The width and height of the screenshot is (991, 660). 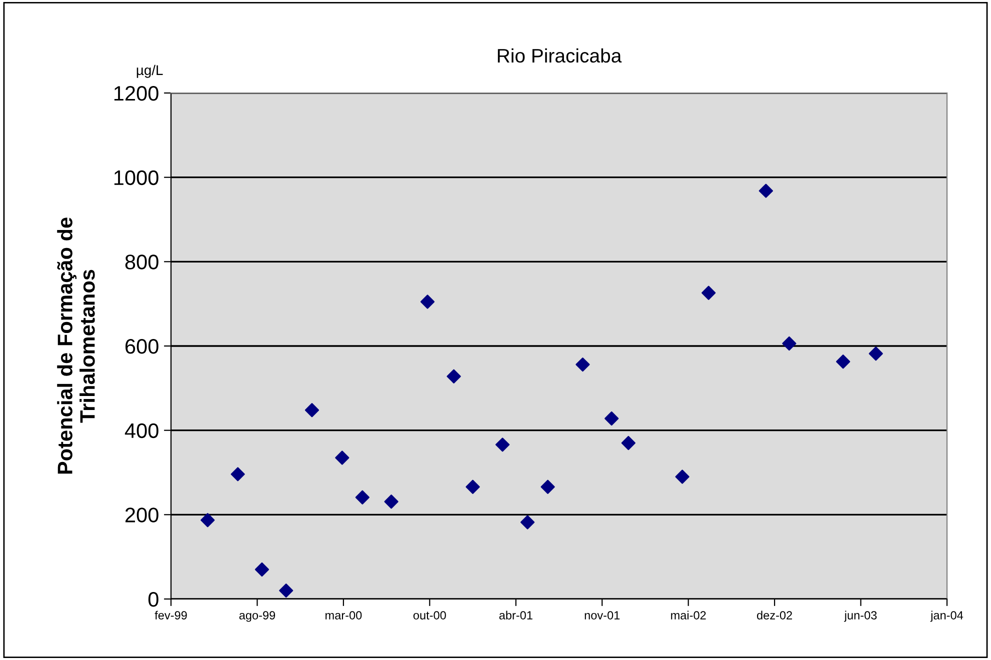 What do you see at coordinates (560, 55) in the screenshot?
I see `chart-title: Rio Piracicaba` at bounding box center [560, 55].